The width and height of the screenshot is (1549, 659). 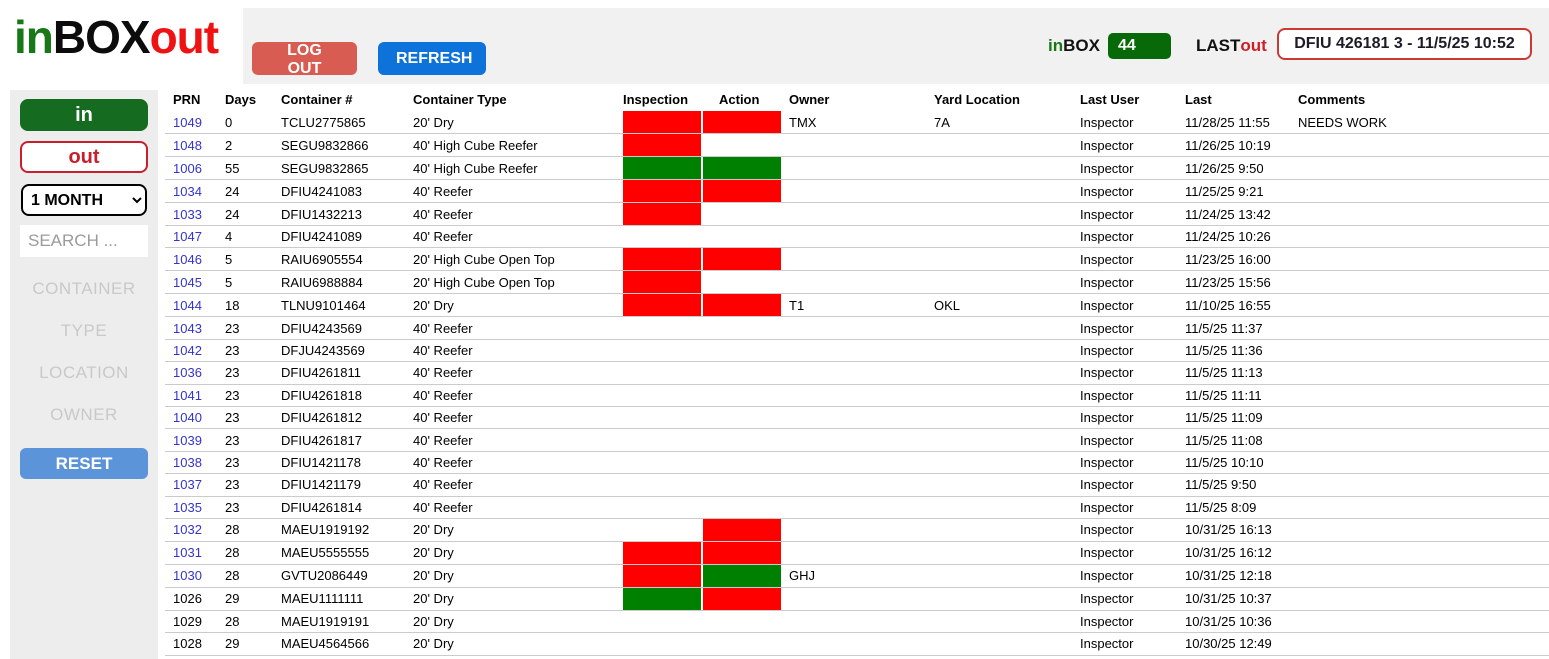 What do you see at coordinates (187, 485) in the screenshot?
I see `prn-link: 1037` at bounding box center [187, 485].